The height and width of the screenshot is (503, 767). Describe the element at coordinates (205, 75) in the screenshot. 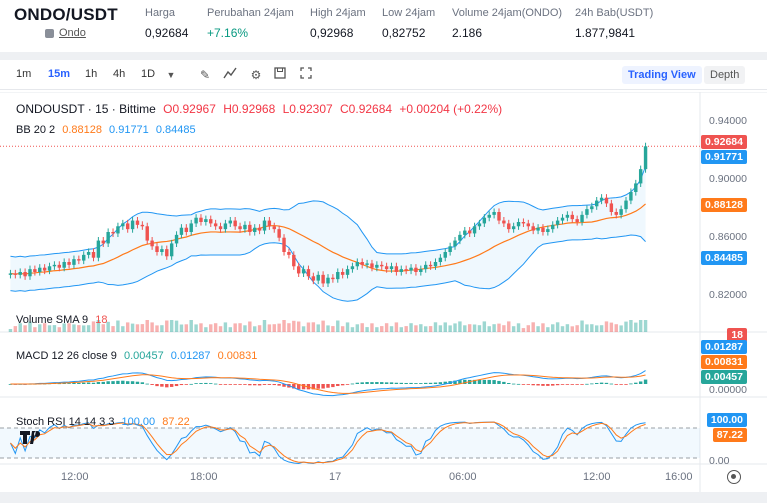

I see `draw-pencil-icon: ✎` at that location.